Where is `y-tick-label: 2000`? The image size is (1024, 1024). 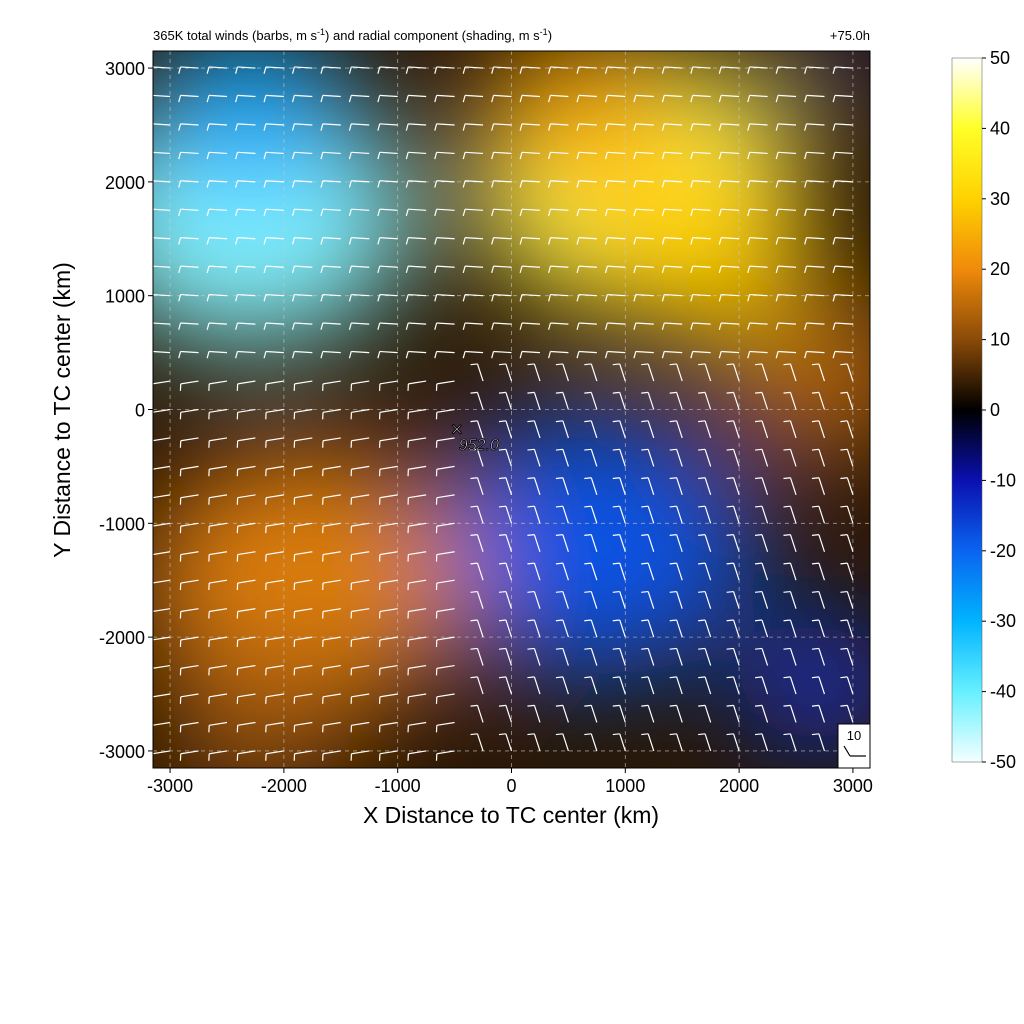 y-tick-label: 2000 is located at coordinates (125, 183).